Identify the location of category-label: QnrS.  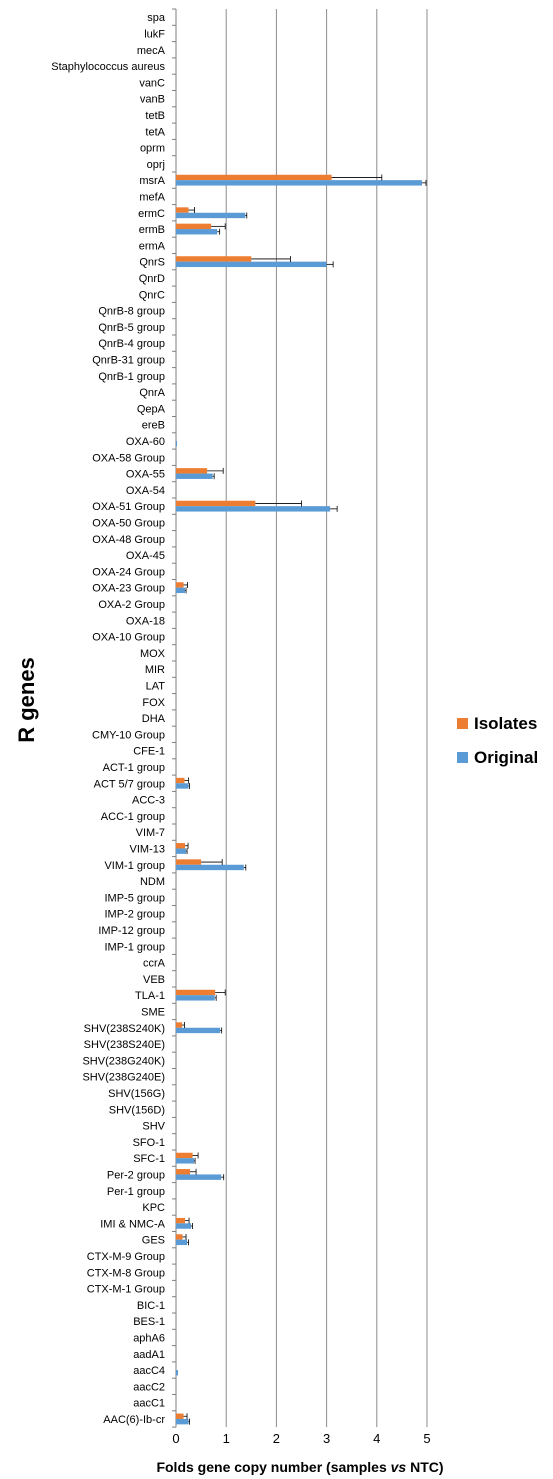
(152, 263).